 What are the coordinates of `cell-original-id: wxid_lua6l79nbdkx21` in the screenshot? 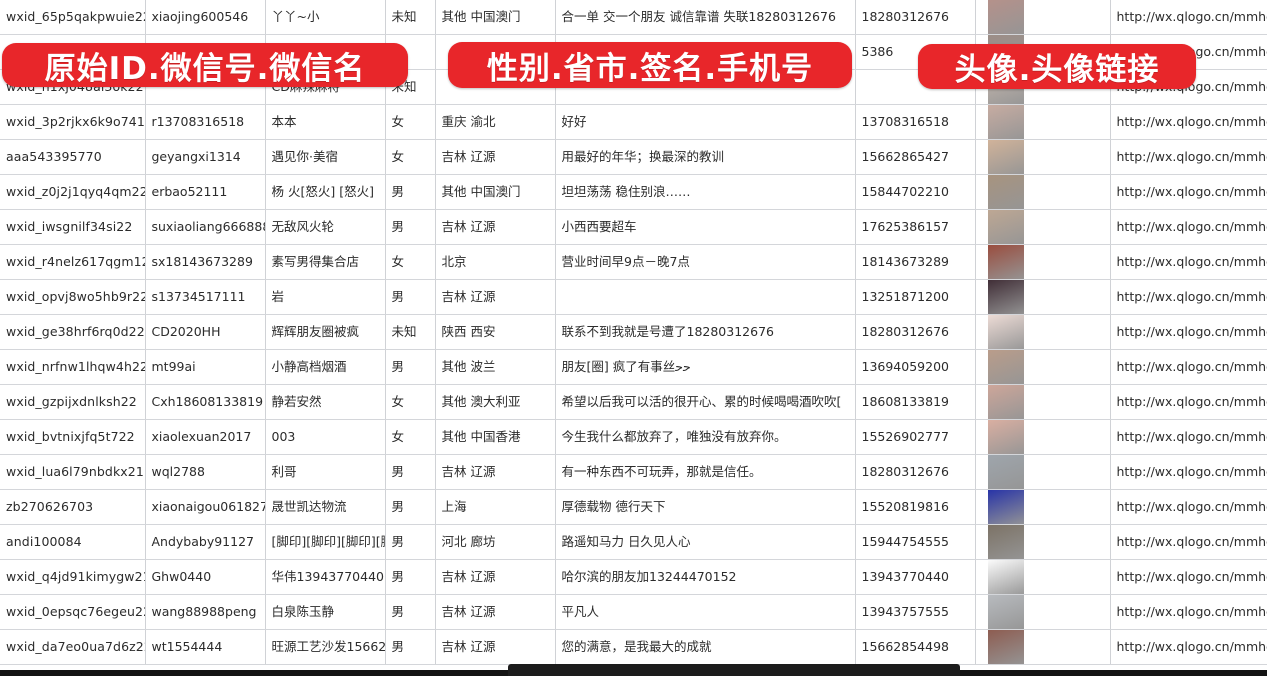 It's located at (73, 472).